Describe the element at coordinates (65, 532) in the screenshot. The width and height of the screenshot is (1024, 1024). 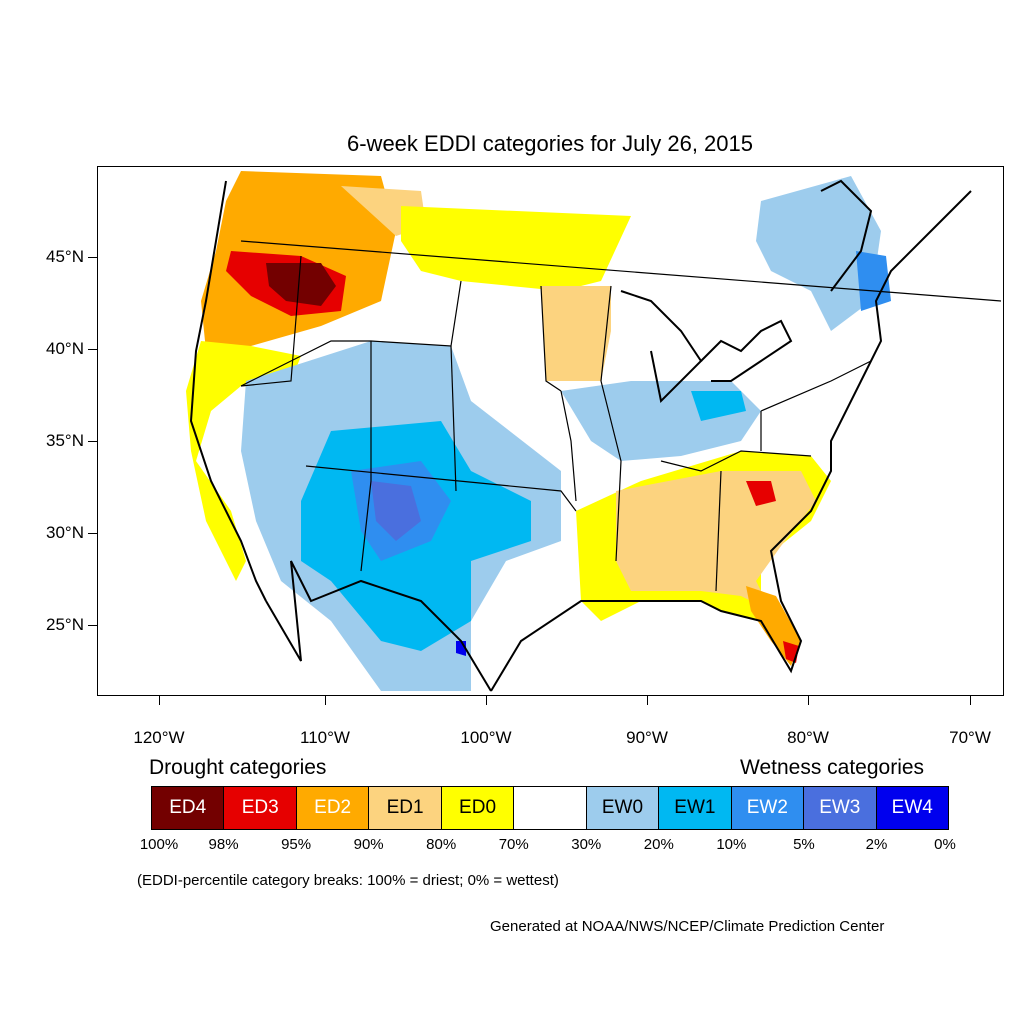
I see `lat-label-30: 30°N` at that location.